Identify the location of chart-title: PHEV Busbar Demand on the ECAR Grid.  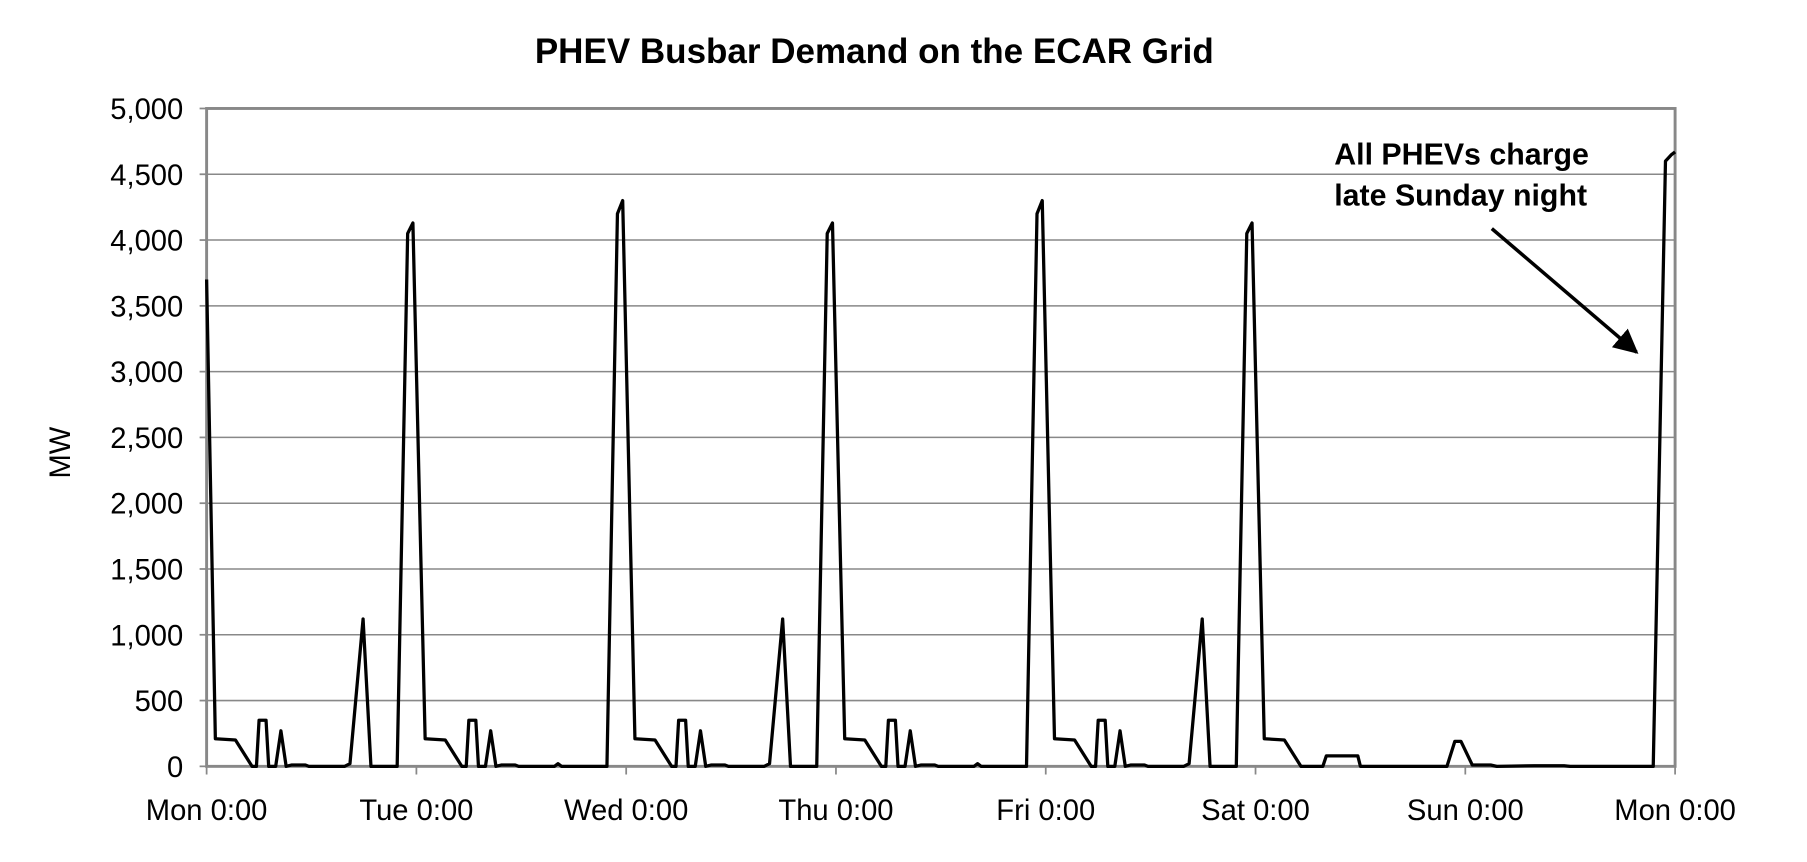
(874, 51).